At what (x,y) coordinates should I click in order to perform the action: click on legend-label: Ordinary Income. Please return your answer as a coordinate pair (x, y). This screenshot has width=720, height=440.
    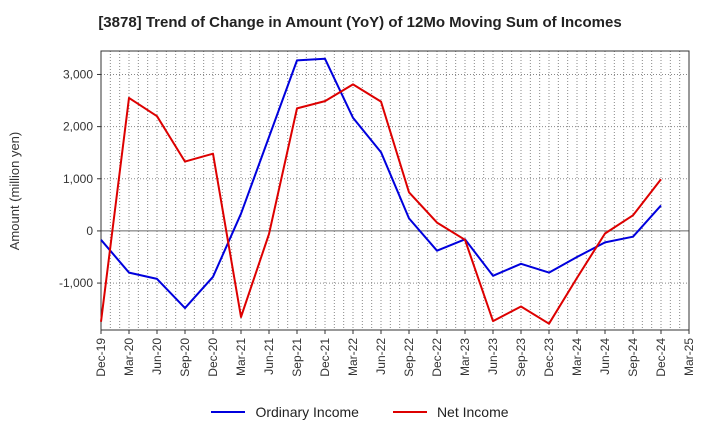
    Looking at the image, I should click on (307, 412).